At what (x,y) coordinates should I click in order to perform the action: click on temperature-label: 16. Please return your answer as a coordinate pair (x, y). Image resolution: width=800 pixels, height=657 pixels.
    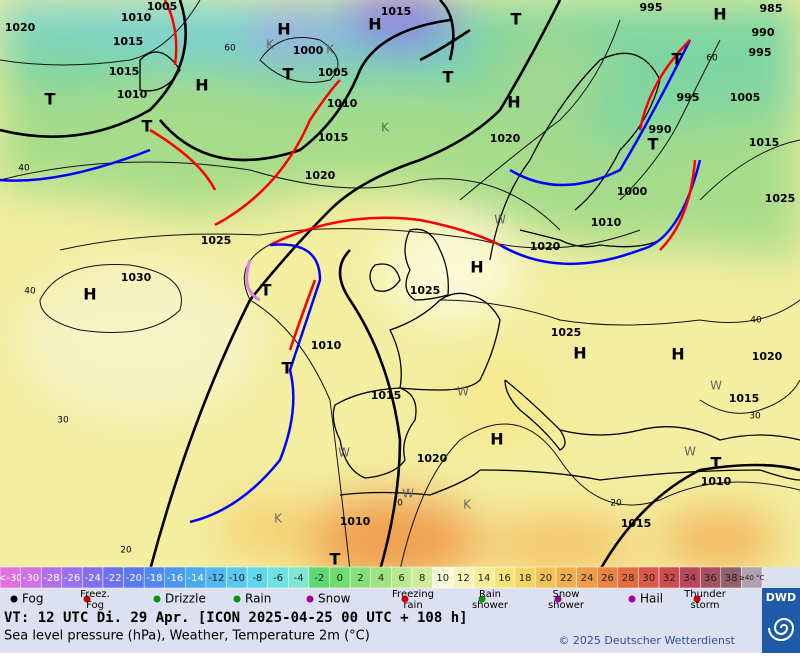
    Looking at the image, I should click on (504, 578).